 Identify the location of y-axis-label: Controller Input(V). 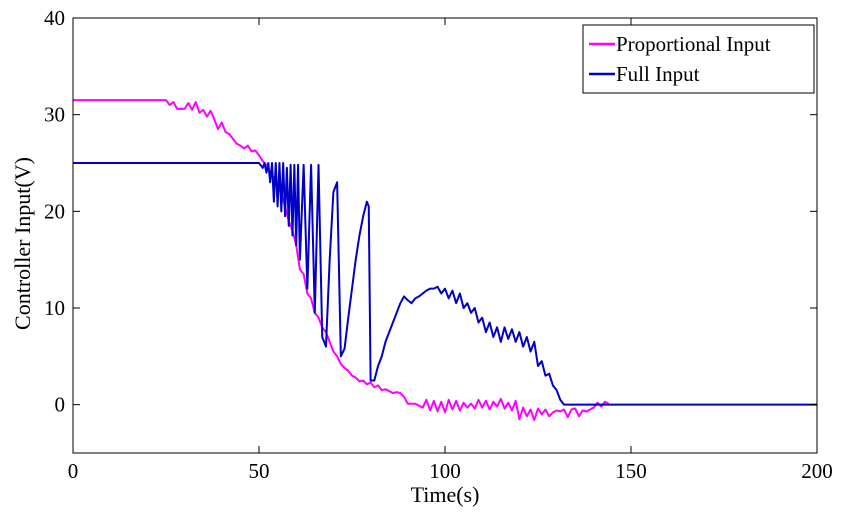
(22, 243).